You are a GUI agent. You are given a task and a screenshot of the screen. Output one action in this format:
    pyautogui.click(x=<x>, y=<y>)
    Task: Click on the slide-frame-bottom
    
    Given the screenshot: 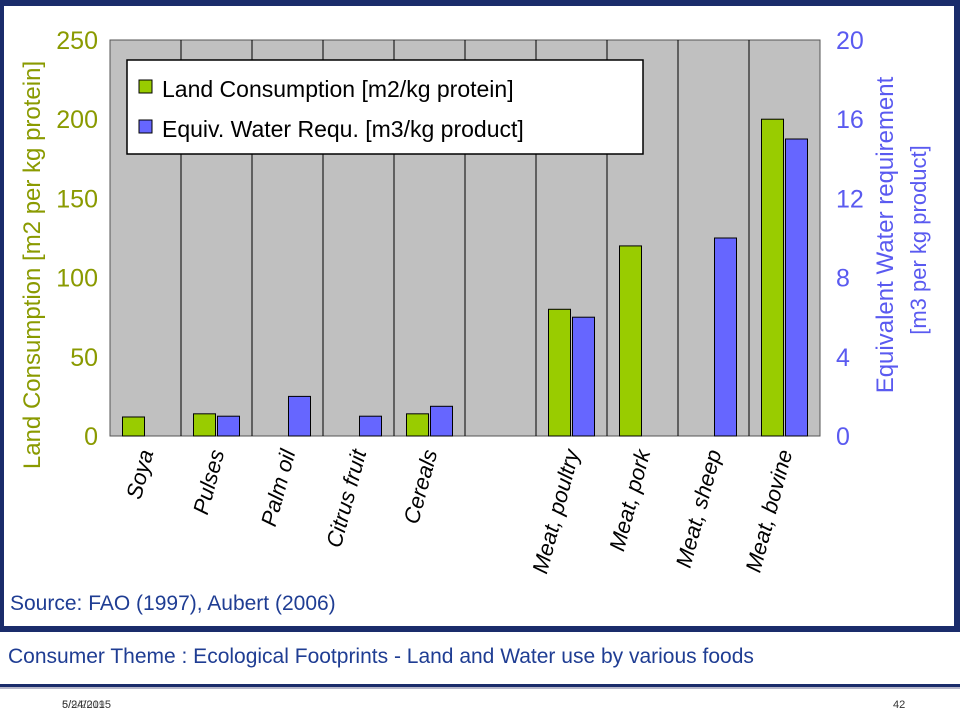 What is the action you would take?
    pyautogui.click(x=480, y=629)
    